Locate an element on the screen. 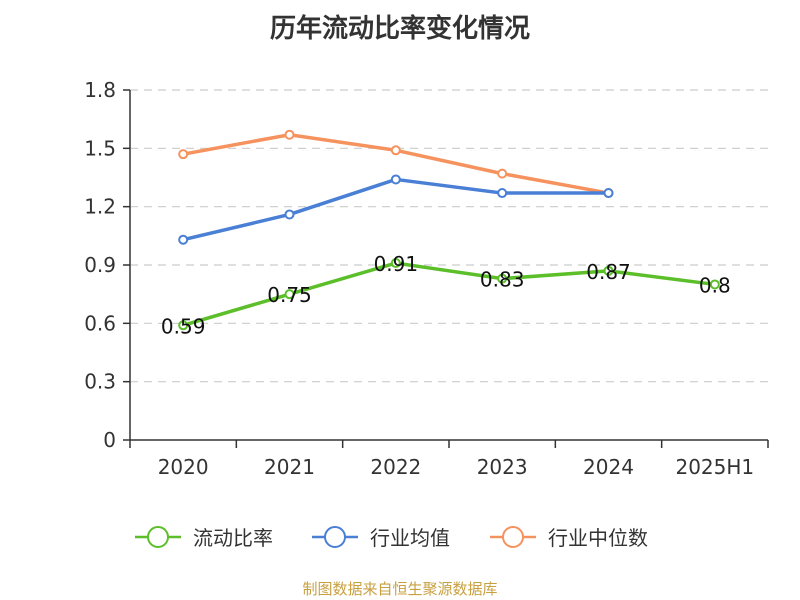  data-label: 0.59 is located at coordinates (183, 326).